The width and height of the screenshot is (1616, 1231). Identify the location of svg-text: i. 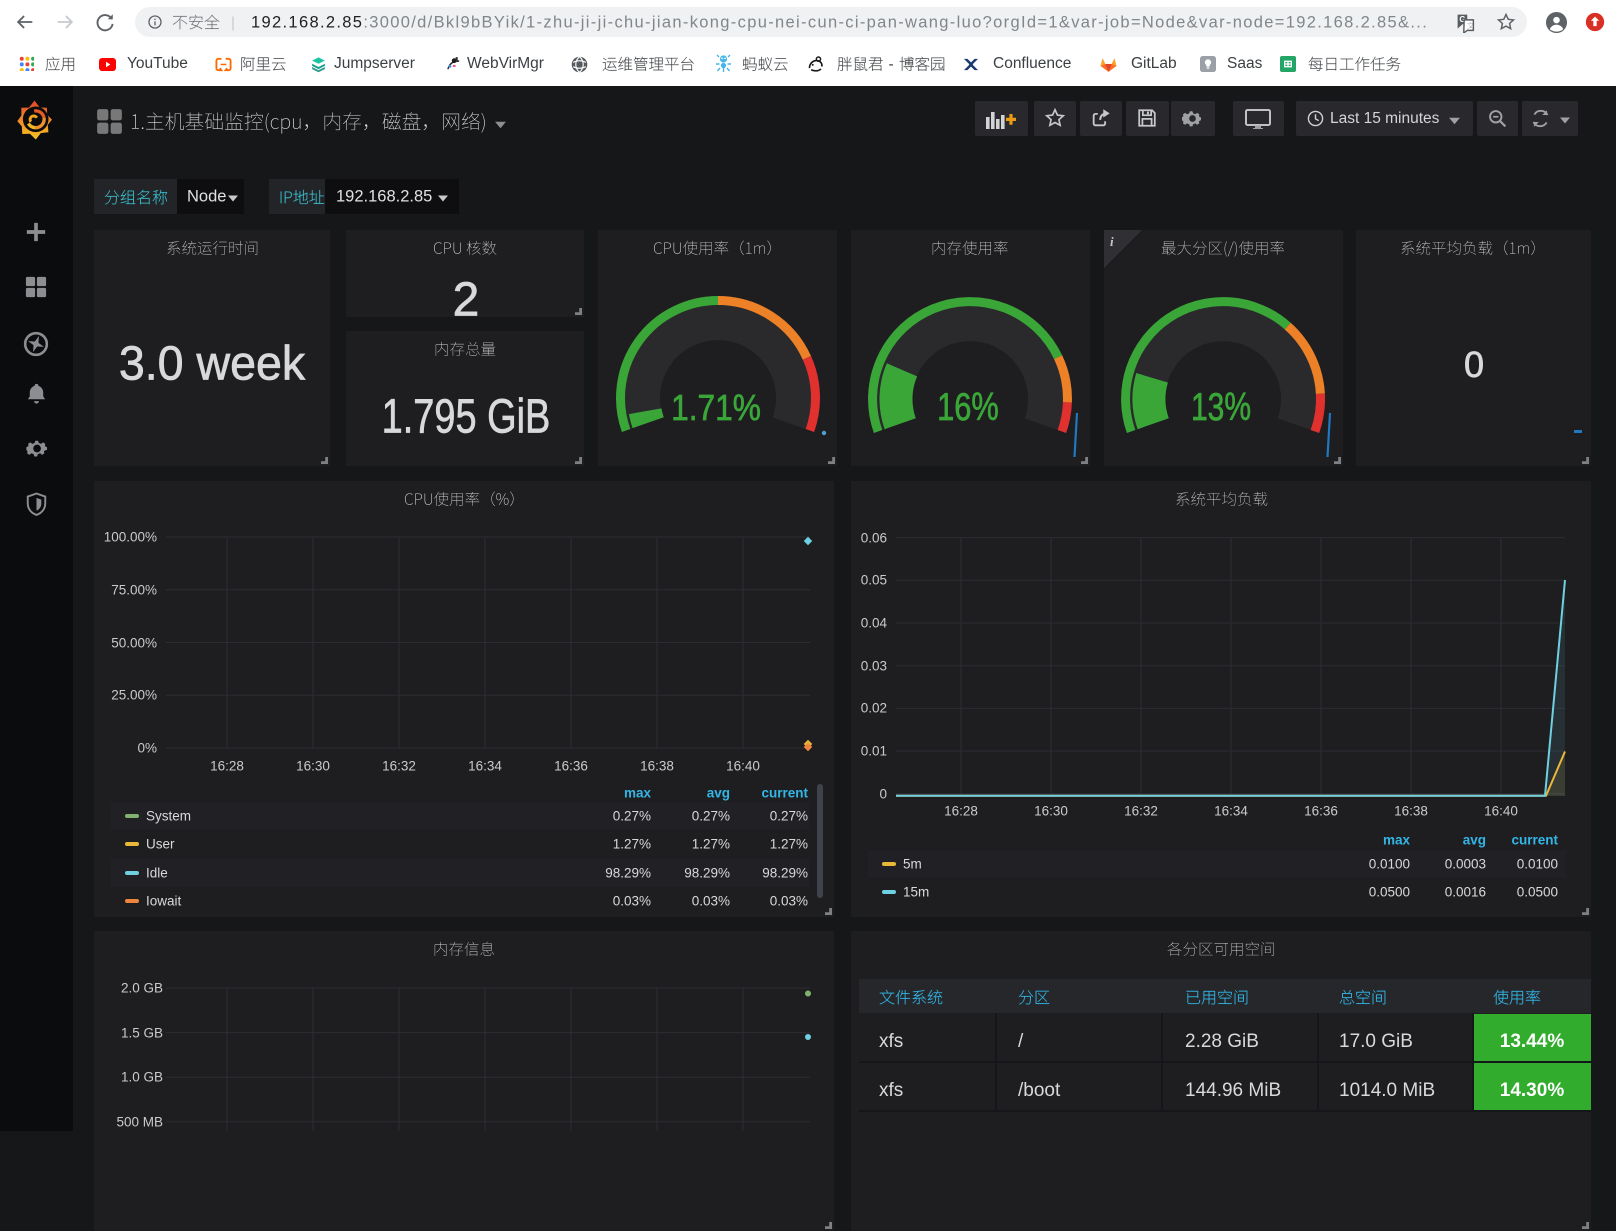
(1112, 241).